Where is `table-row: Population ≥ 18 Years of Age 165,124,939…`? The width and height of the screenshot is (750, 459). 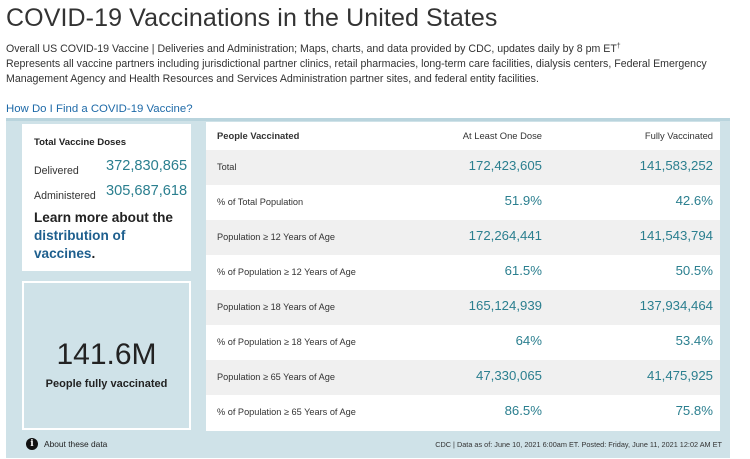 table-row: Population ≥ 18 Years of Age 165,124,939… is located at coordinates (463, 307).